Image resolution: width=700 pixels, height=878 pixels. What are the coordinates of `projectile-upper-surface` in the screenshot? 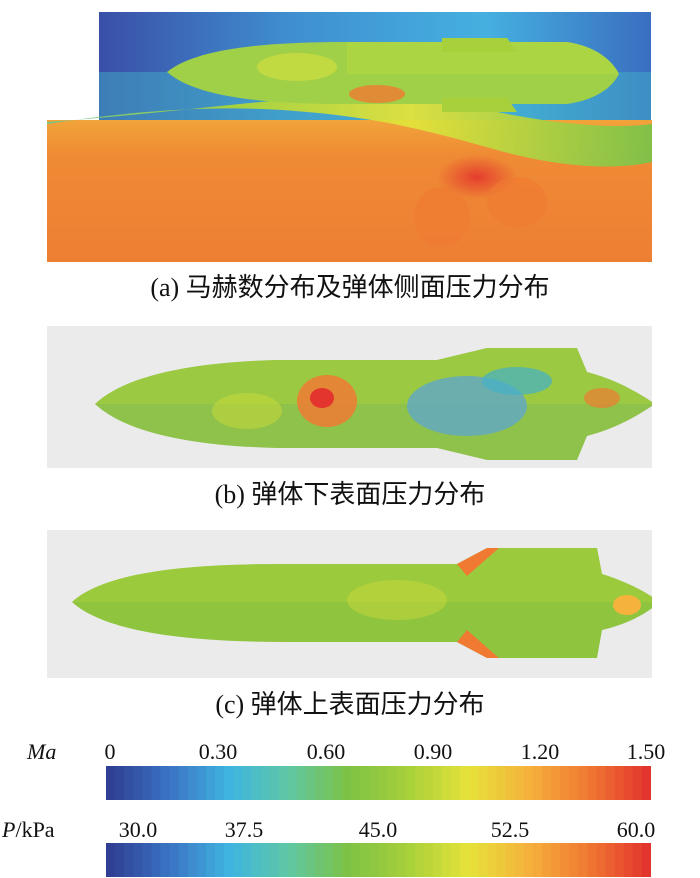 It's located at (362, 603).